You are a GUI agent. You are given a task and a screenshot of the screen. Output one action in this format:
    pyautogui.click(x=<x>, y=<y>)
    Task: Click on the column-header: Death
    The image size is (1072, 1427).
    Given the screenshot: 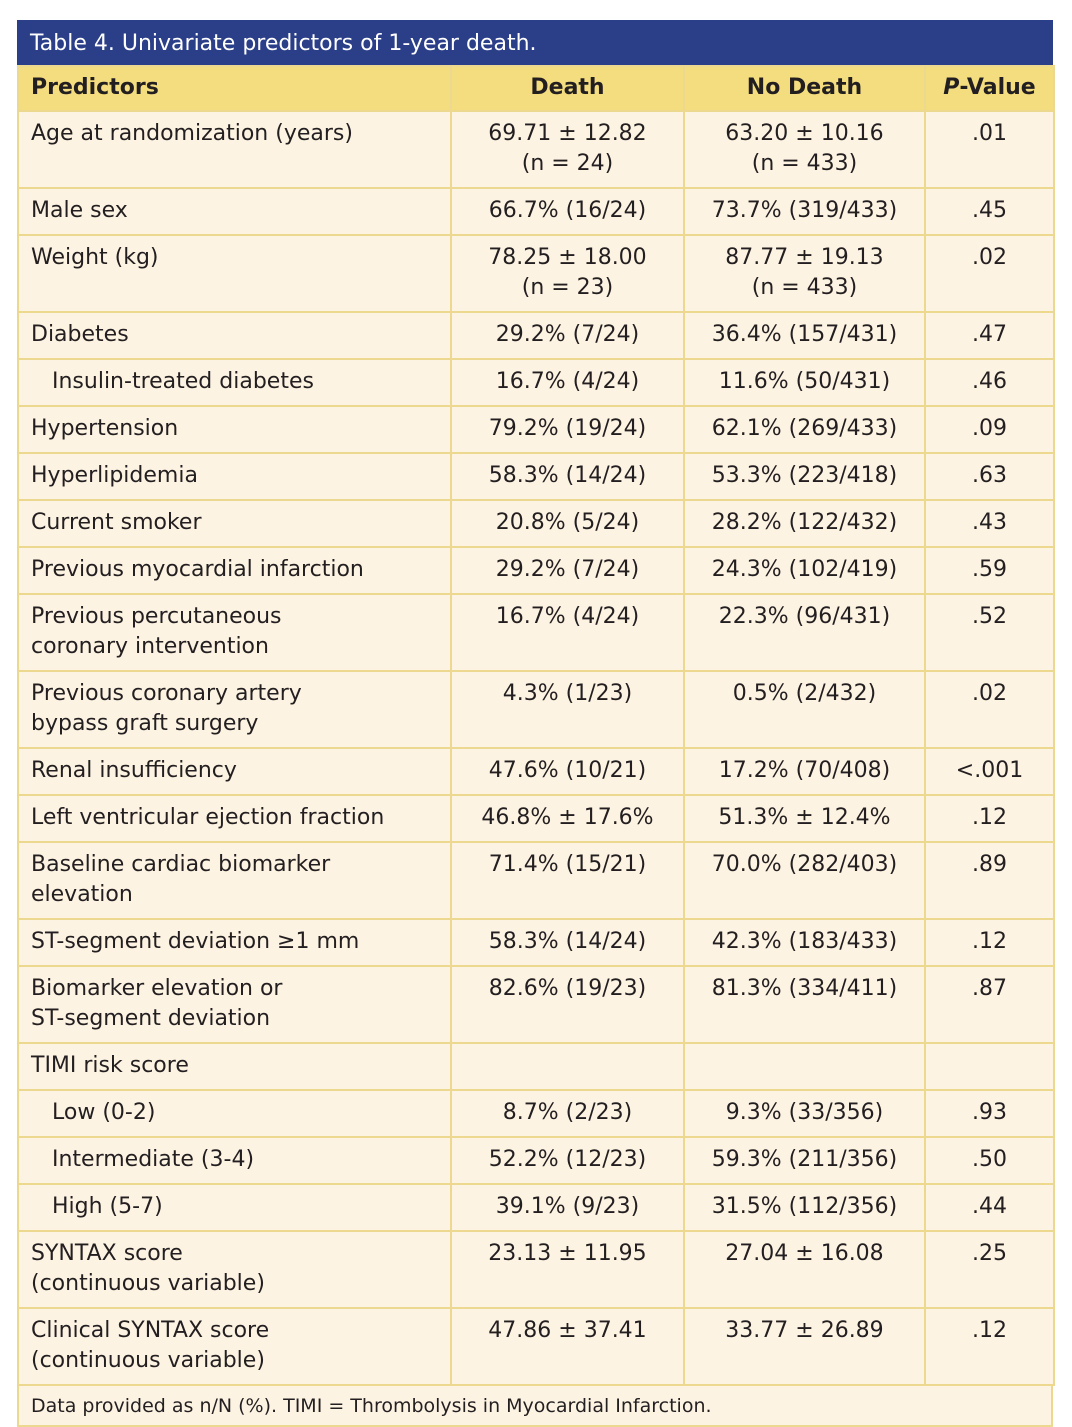 What is the action you would take?
    pyautogui.click(x=567, y=88)
    